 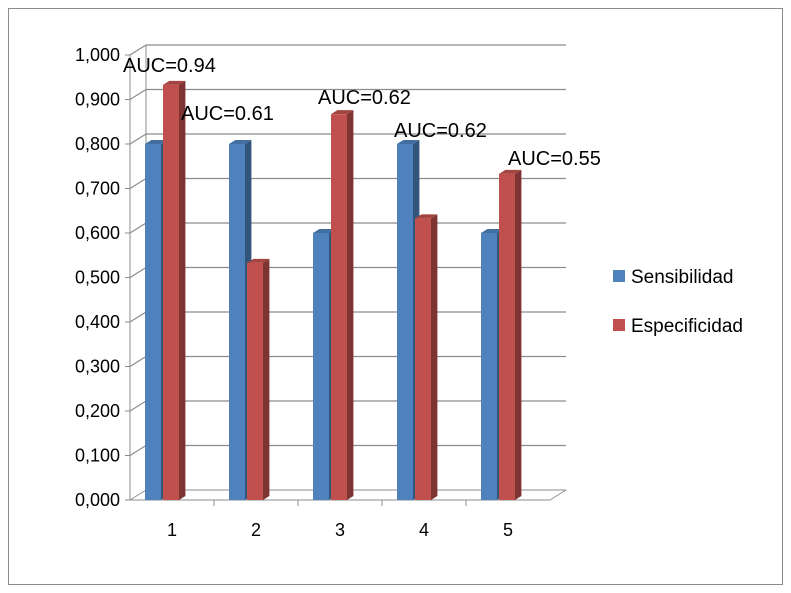 I want to click on x-tick-label: 4, so click(x=424, y=530).